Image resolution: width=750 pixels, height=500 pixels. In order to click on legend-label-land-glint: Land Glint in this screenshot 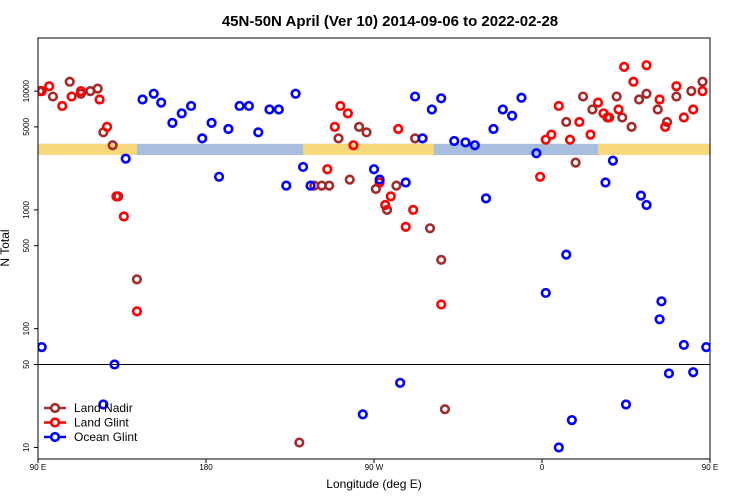, I will do `click(101, 423)`.